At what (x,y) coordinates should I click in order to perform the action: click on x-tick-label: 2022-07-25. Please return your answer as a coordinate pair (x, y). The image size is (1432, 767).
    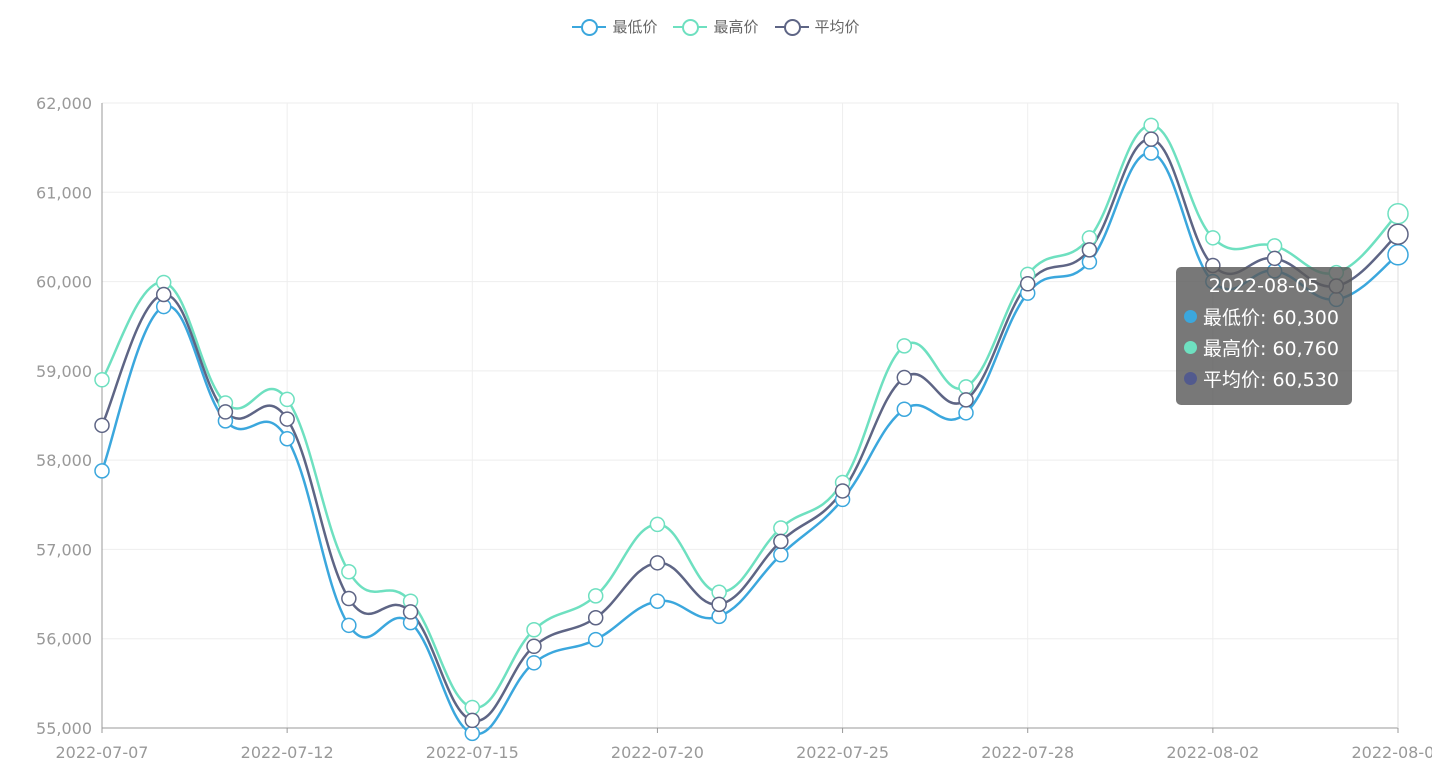
    Looking at the image, I should click on (842, 752).